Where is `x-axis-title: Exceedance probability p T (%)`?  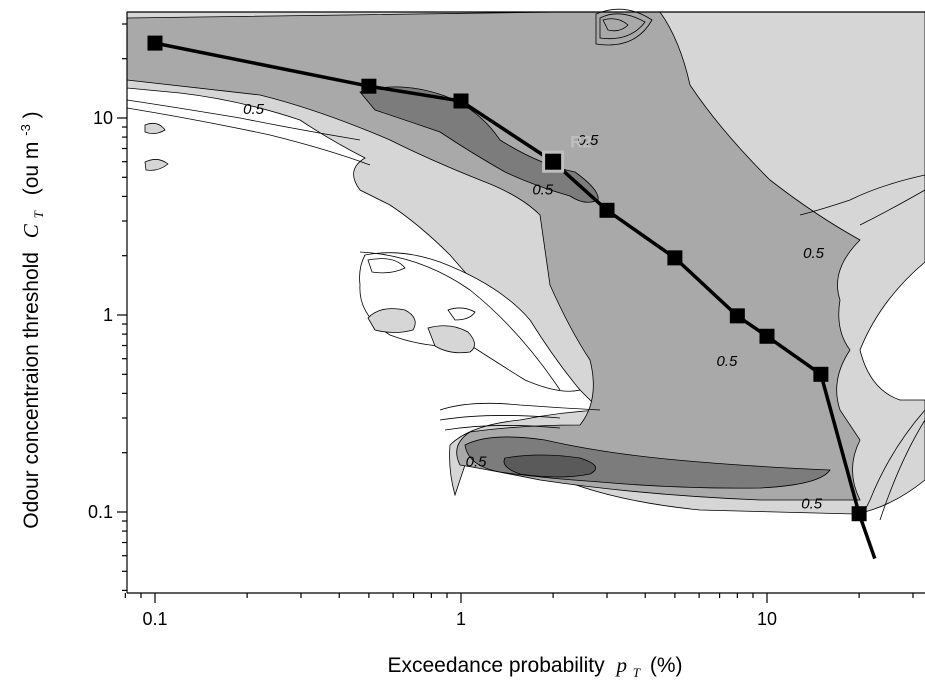 x-axis-title: Exceedance probability p T (%) is located at coordinates (534, 667).